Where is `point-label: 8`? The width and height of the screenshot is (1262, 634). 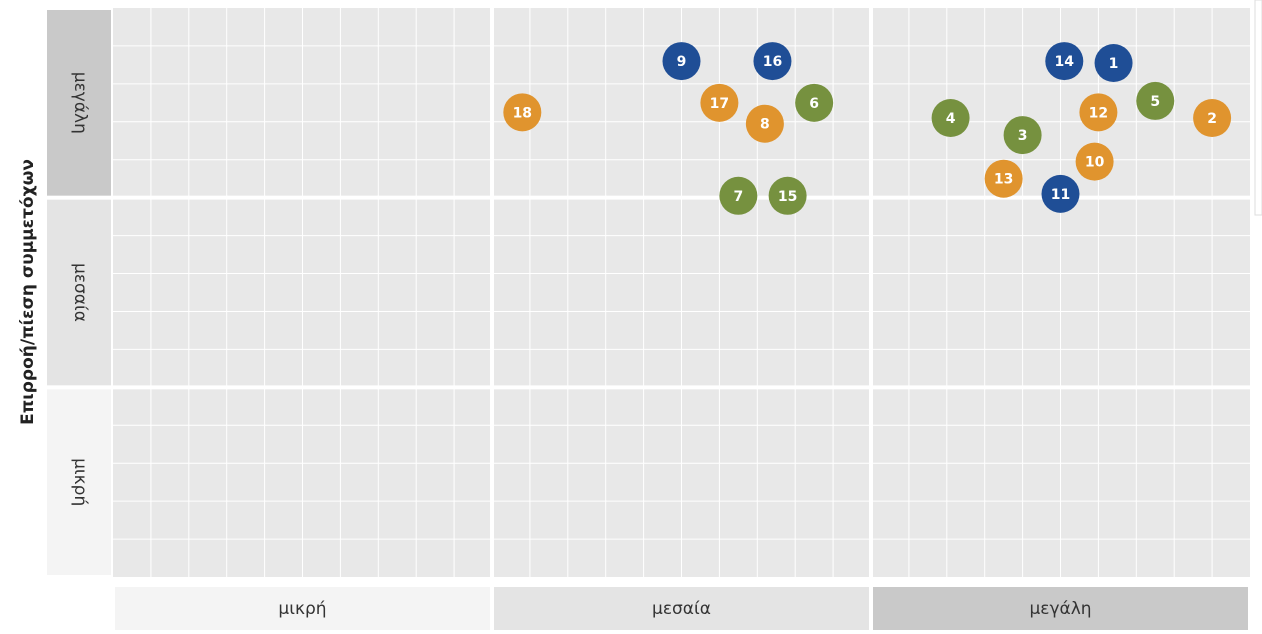 point-label: 8 is located at coordinates (765, 125).